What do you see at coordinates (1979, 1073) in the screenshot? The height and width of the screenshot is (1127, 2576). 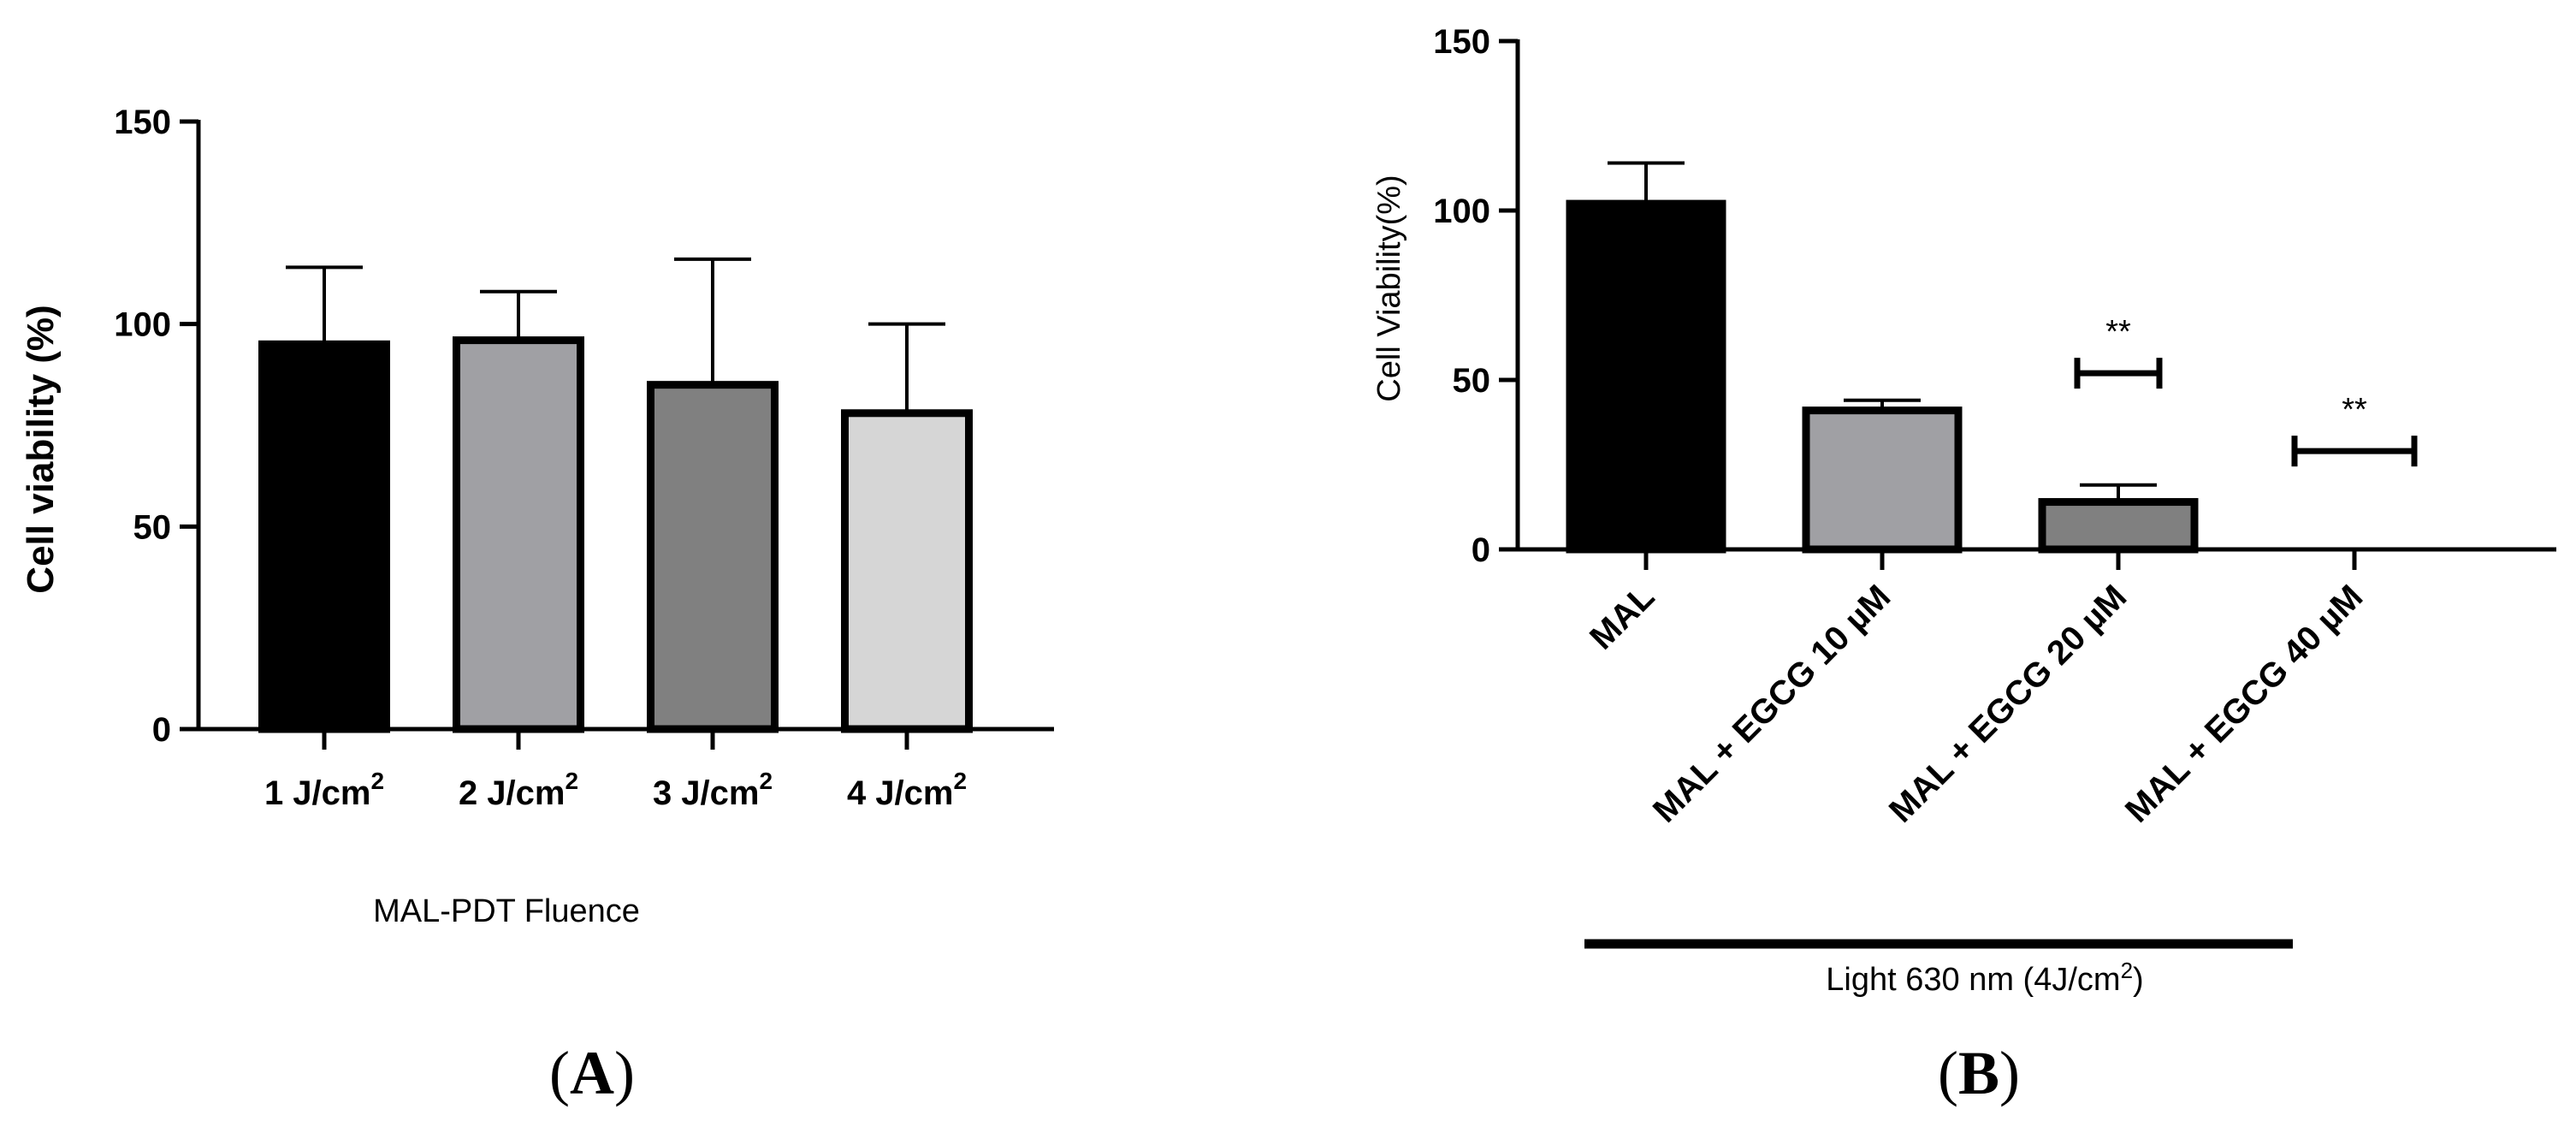 I see `panel-label-b: (B)` at bounding box center [1979, 1073].